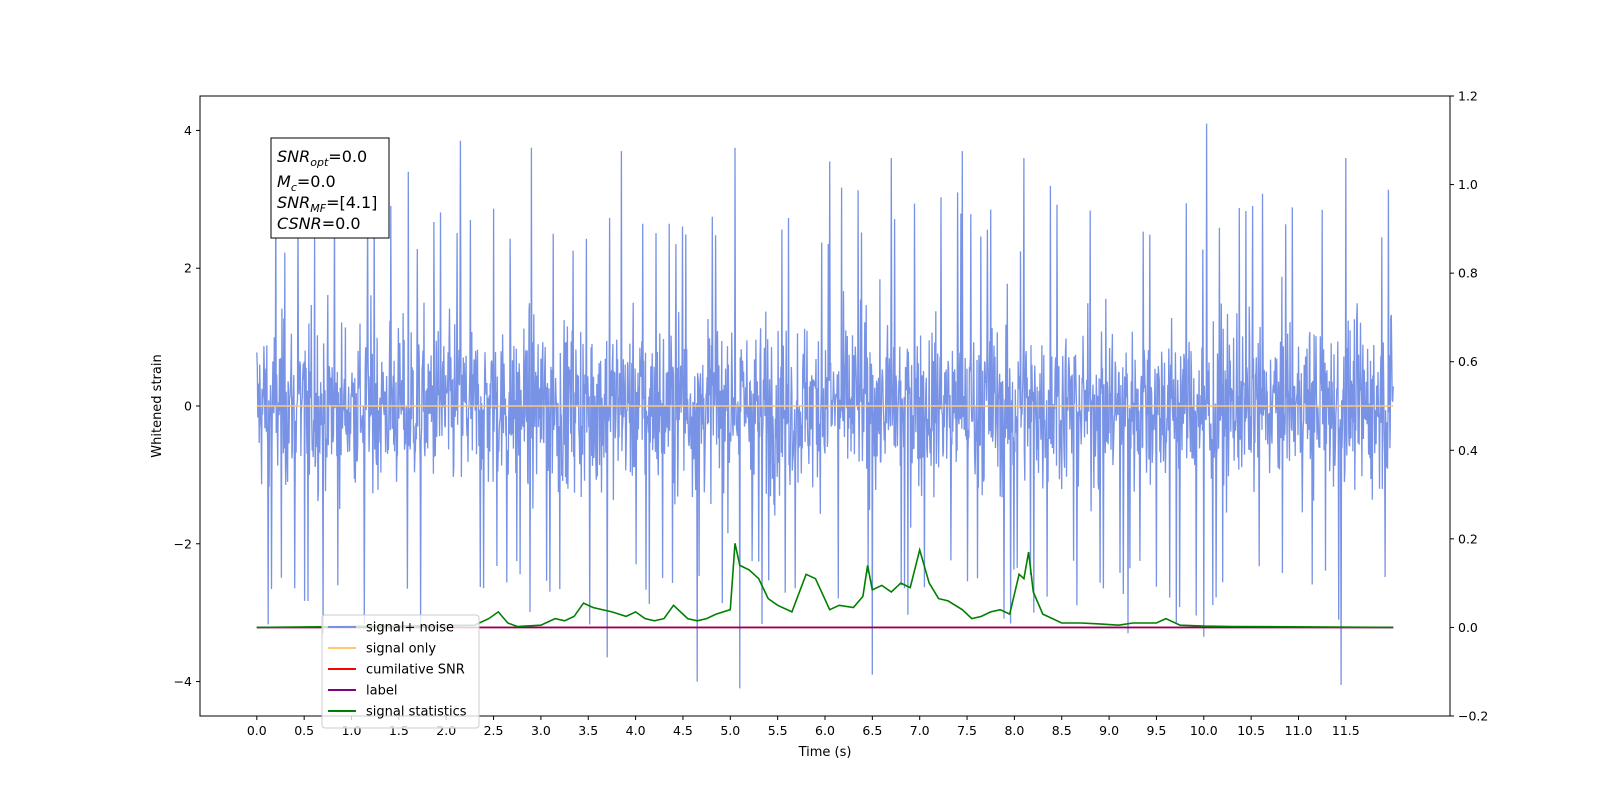  Describe the element at coordinates (318, 208) in the screenshot. I see `snr-mf-sub: MF` at that location.